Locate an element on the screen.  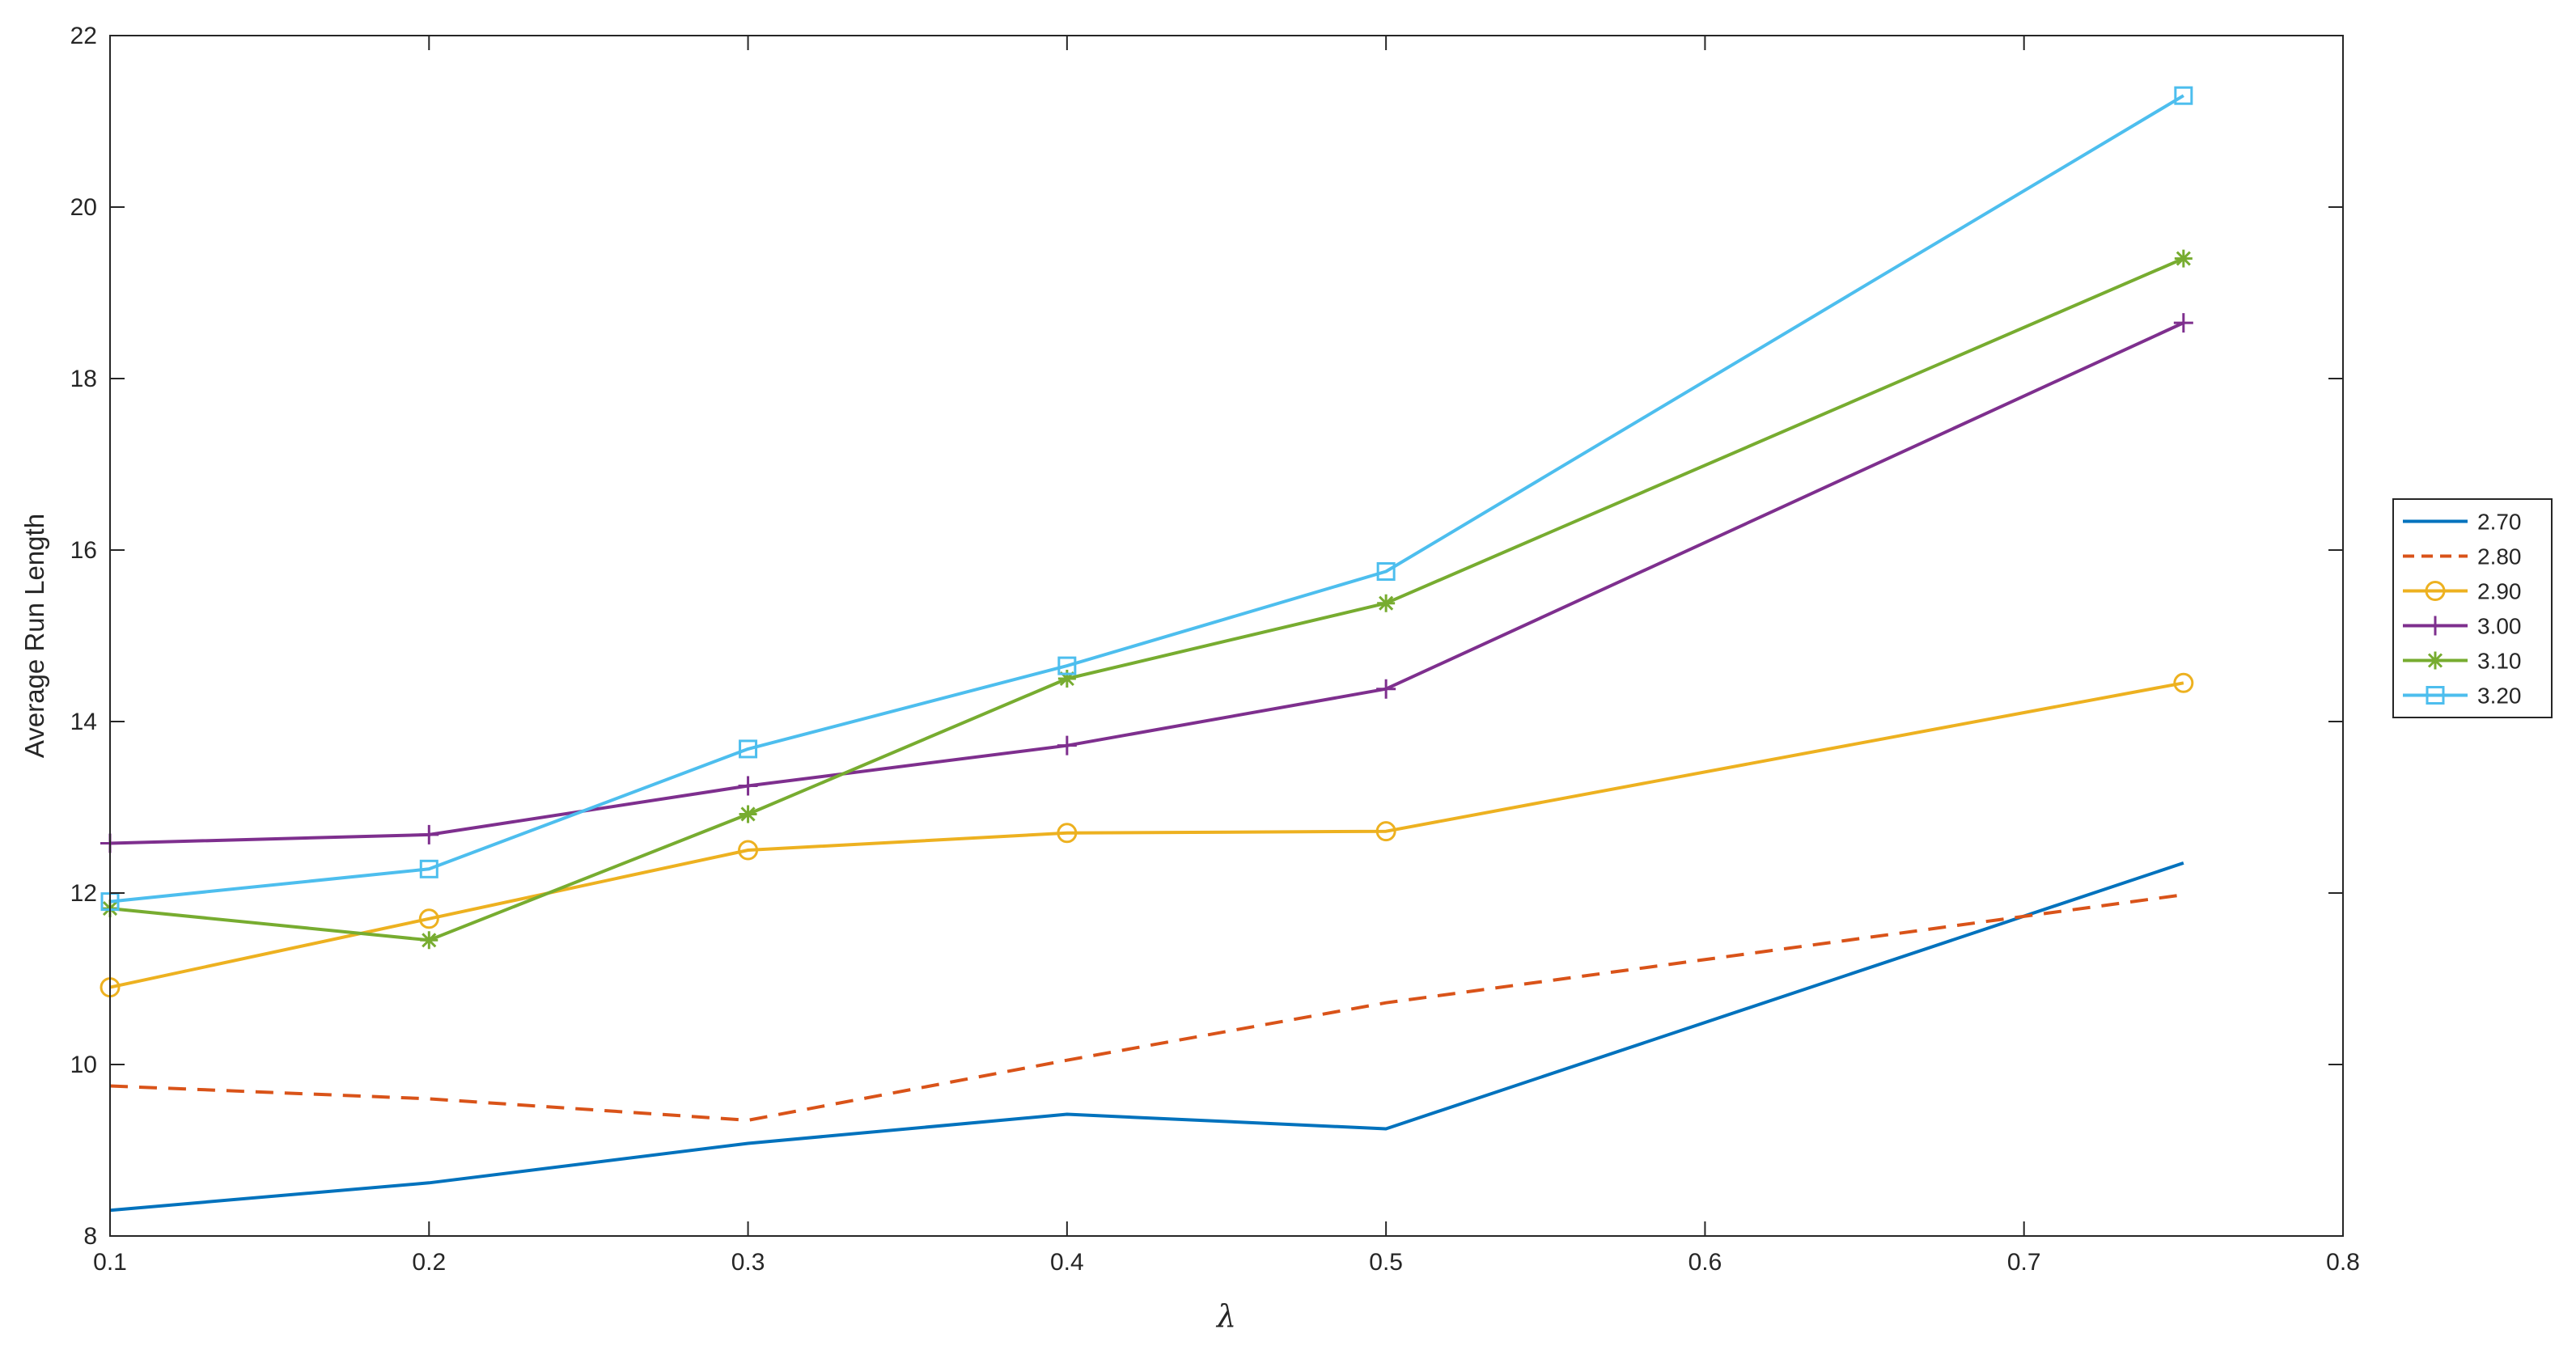
y-tick-label: 16 is located at coordinates (83, 550).